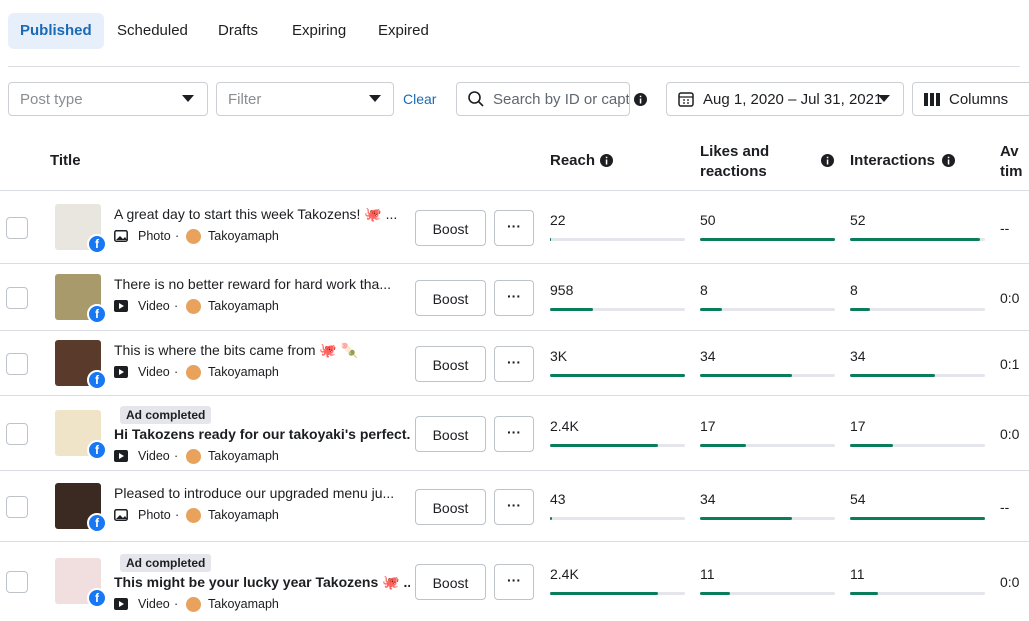 The width and height of the screenshot is (1029, 621). I want to click on metric-value: 3K, so click(559, 355).